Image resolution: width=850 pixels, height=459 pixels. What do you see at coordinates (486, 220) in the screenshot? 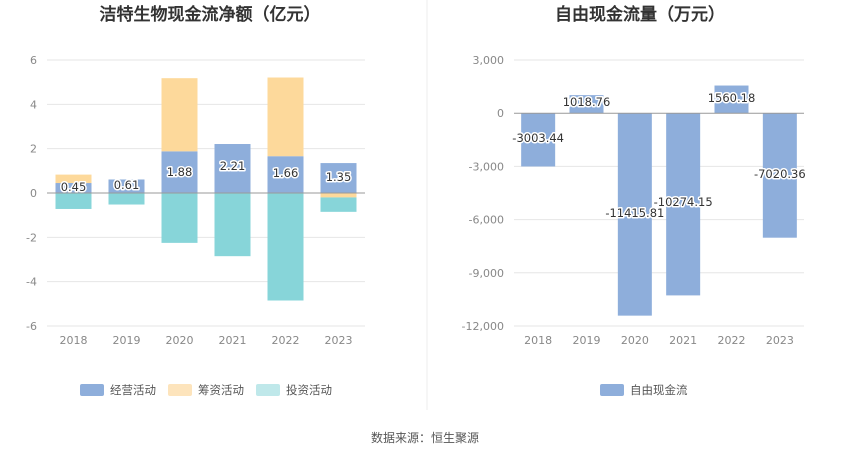
I see `y-tick-label: -6,000` at bounding box center [486, 220].